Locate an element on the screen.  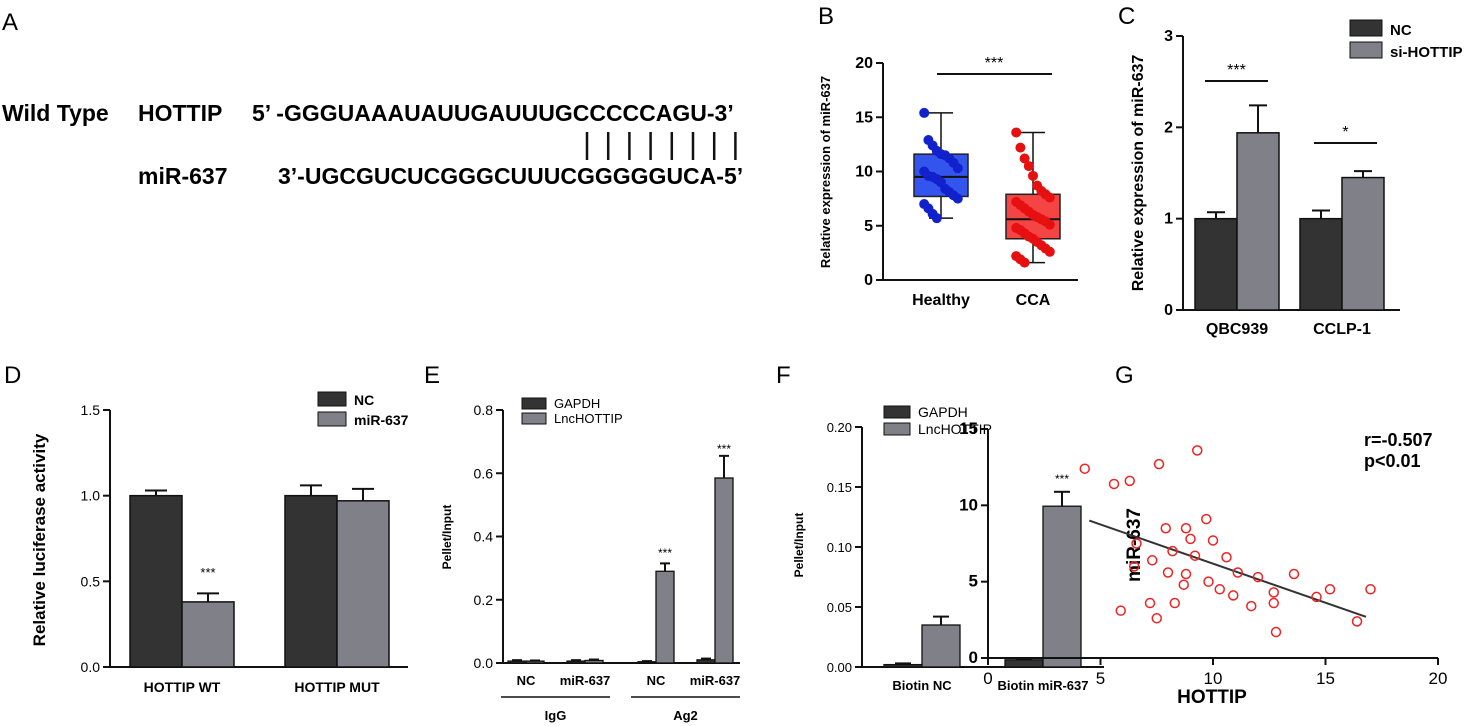
c-legend-label: si-HOTTIP is located at coordinates (1426, 52).